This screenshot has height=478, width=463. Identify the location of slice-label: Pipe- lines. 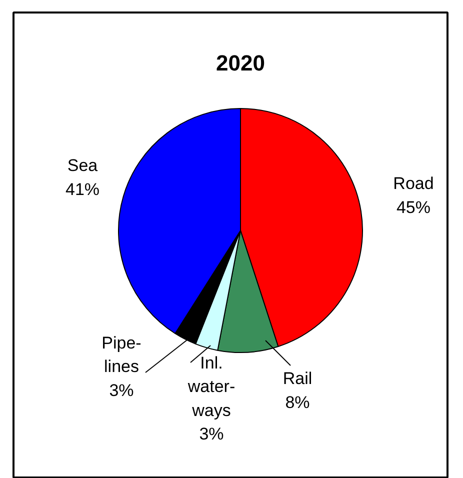
(122, 354).